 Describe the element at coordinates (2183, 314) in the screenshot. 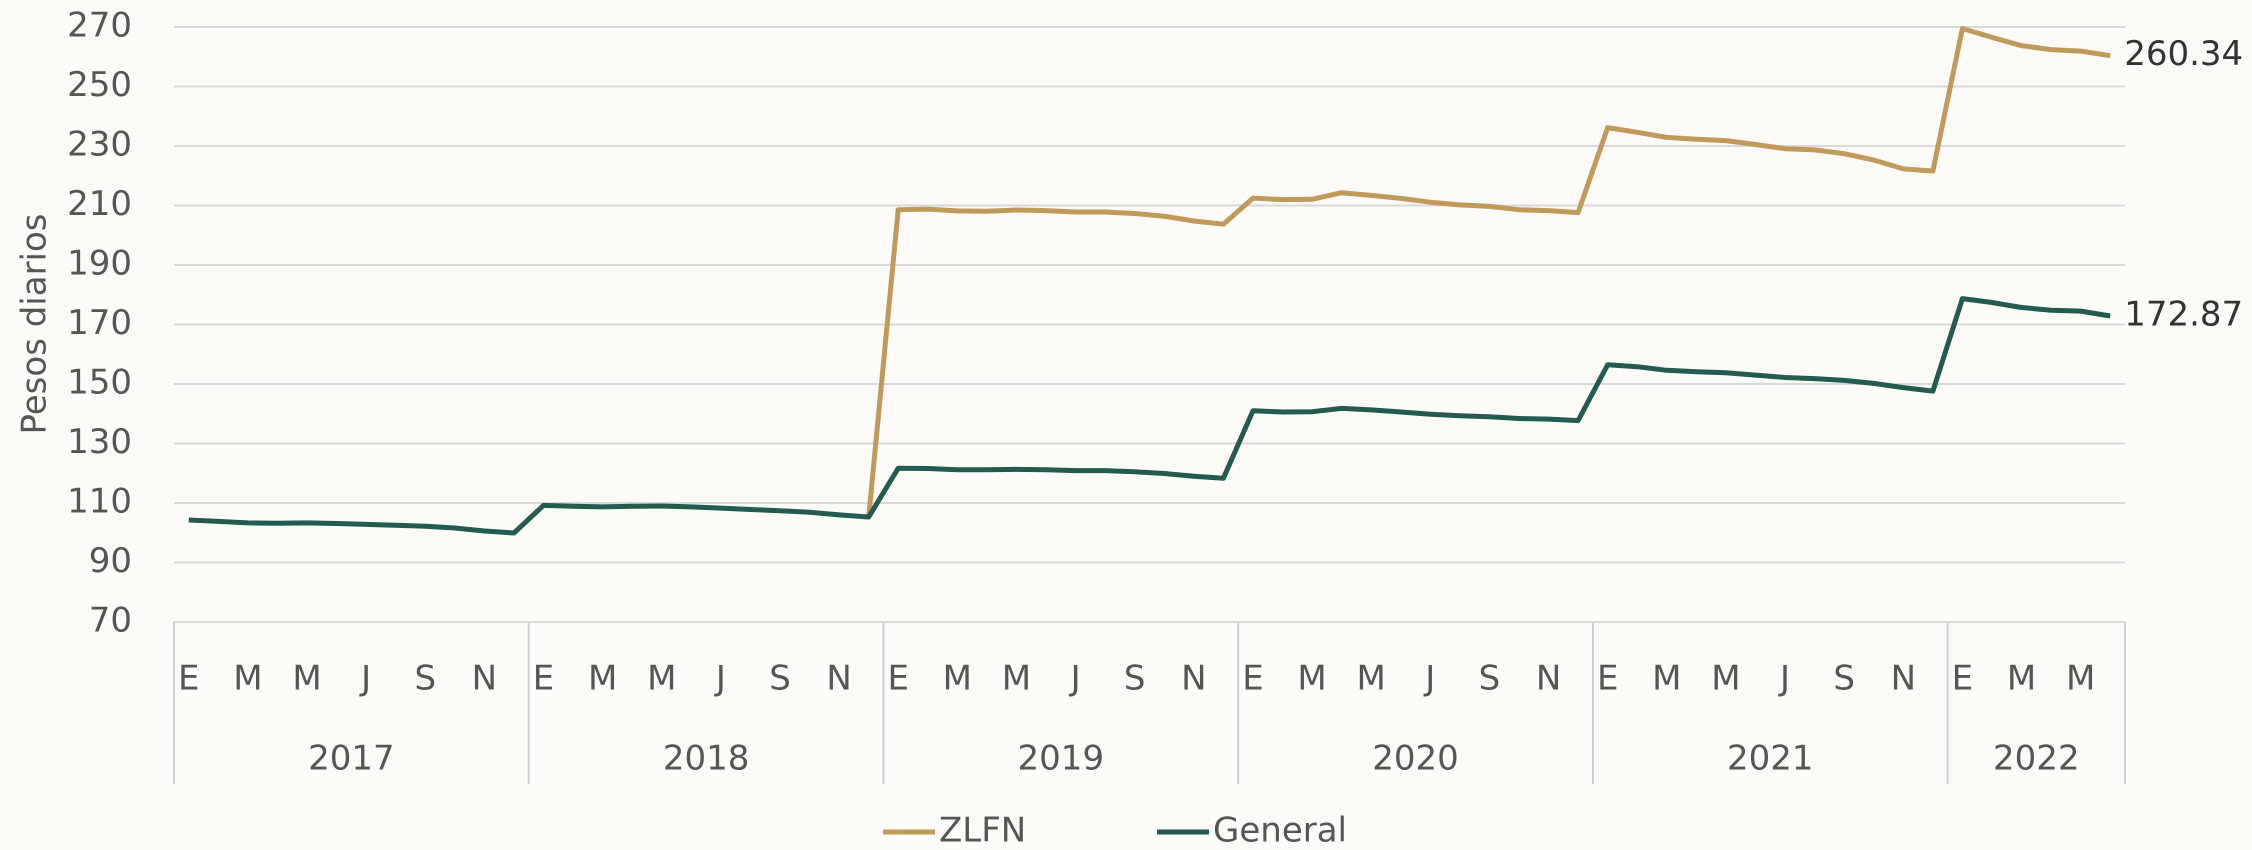

I see `end-value-label: 172.87` at that location.